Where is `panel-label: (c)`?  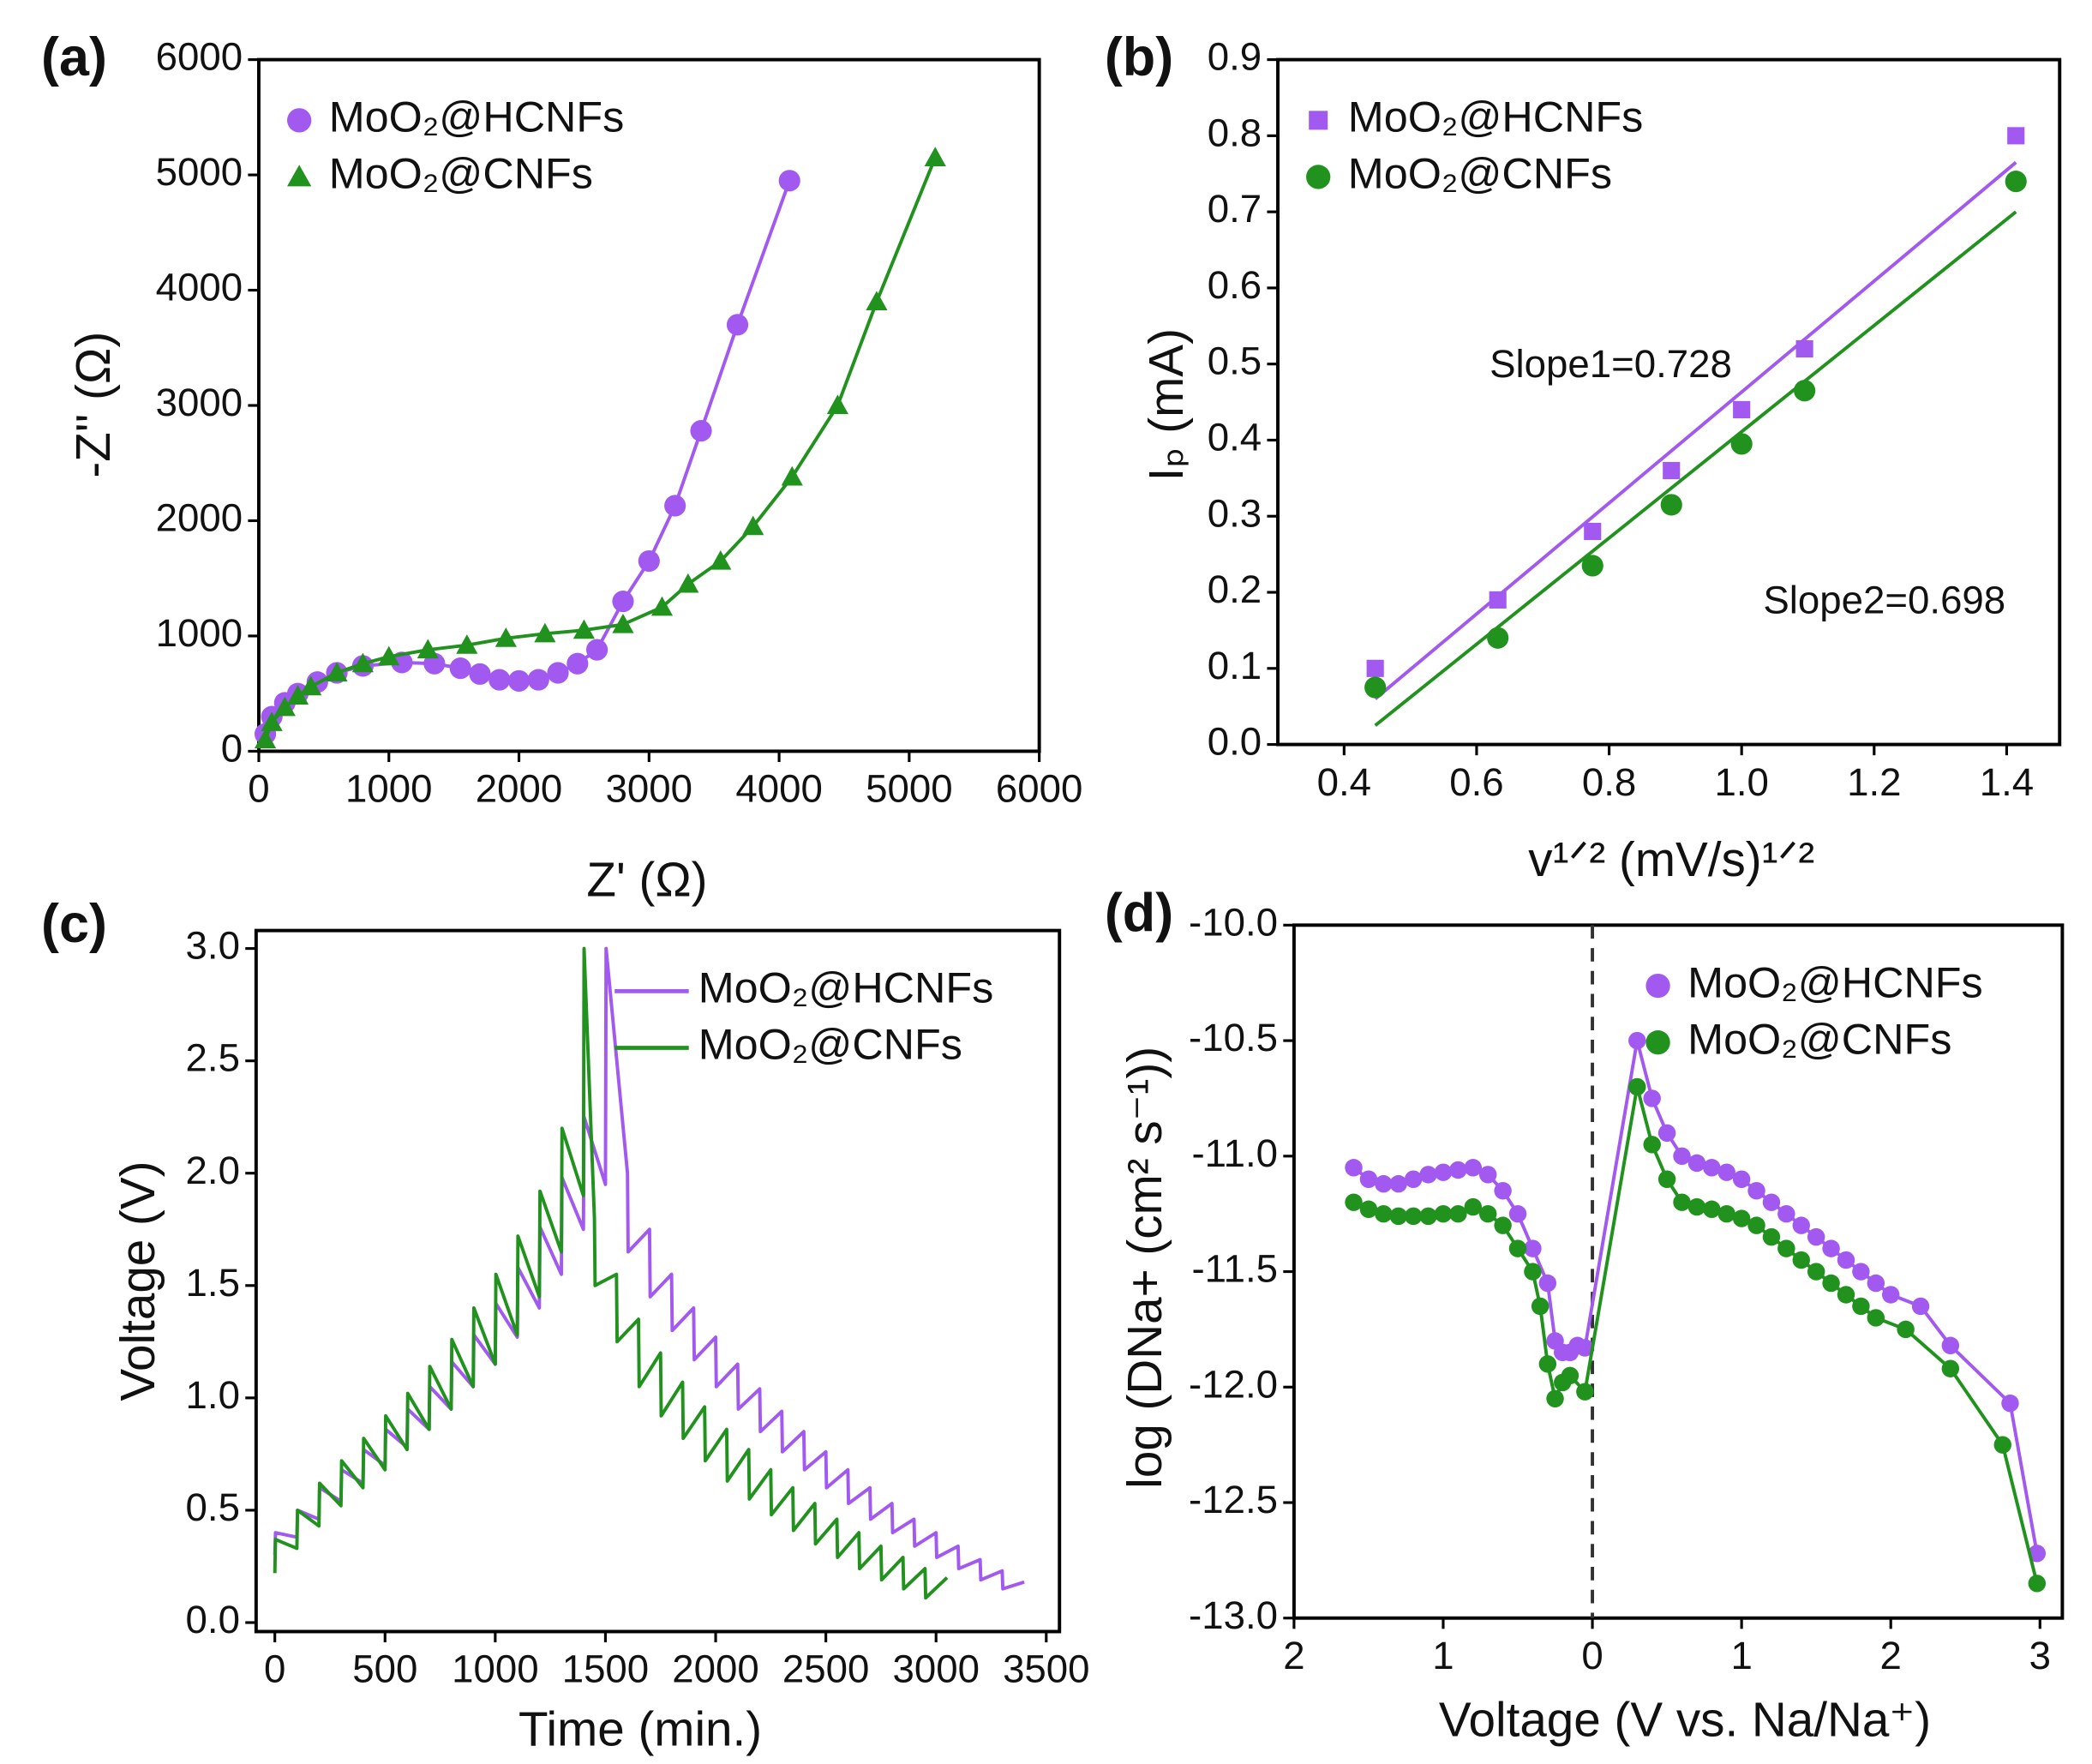
panel-label: (c) is located at coordinates (74, 924).